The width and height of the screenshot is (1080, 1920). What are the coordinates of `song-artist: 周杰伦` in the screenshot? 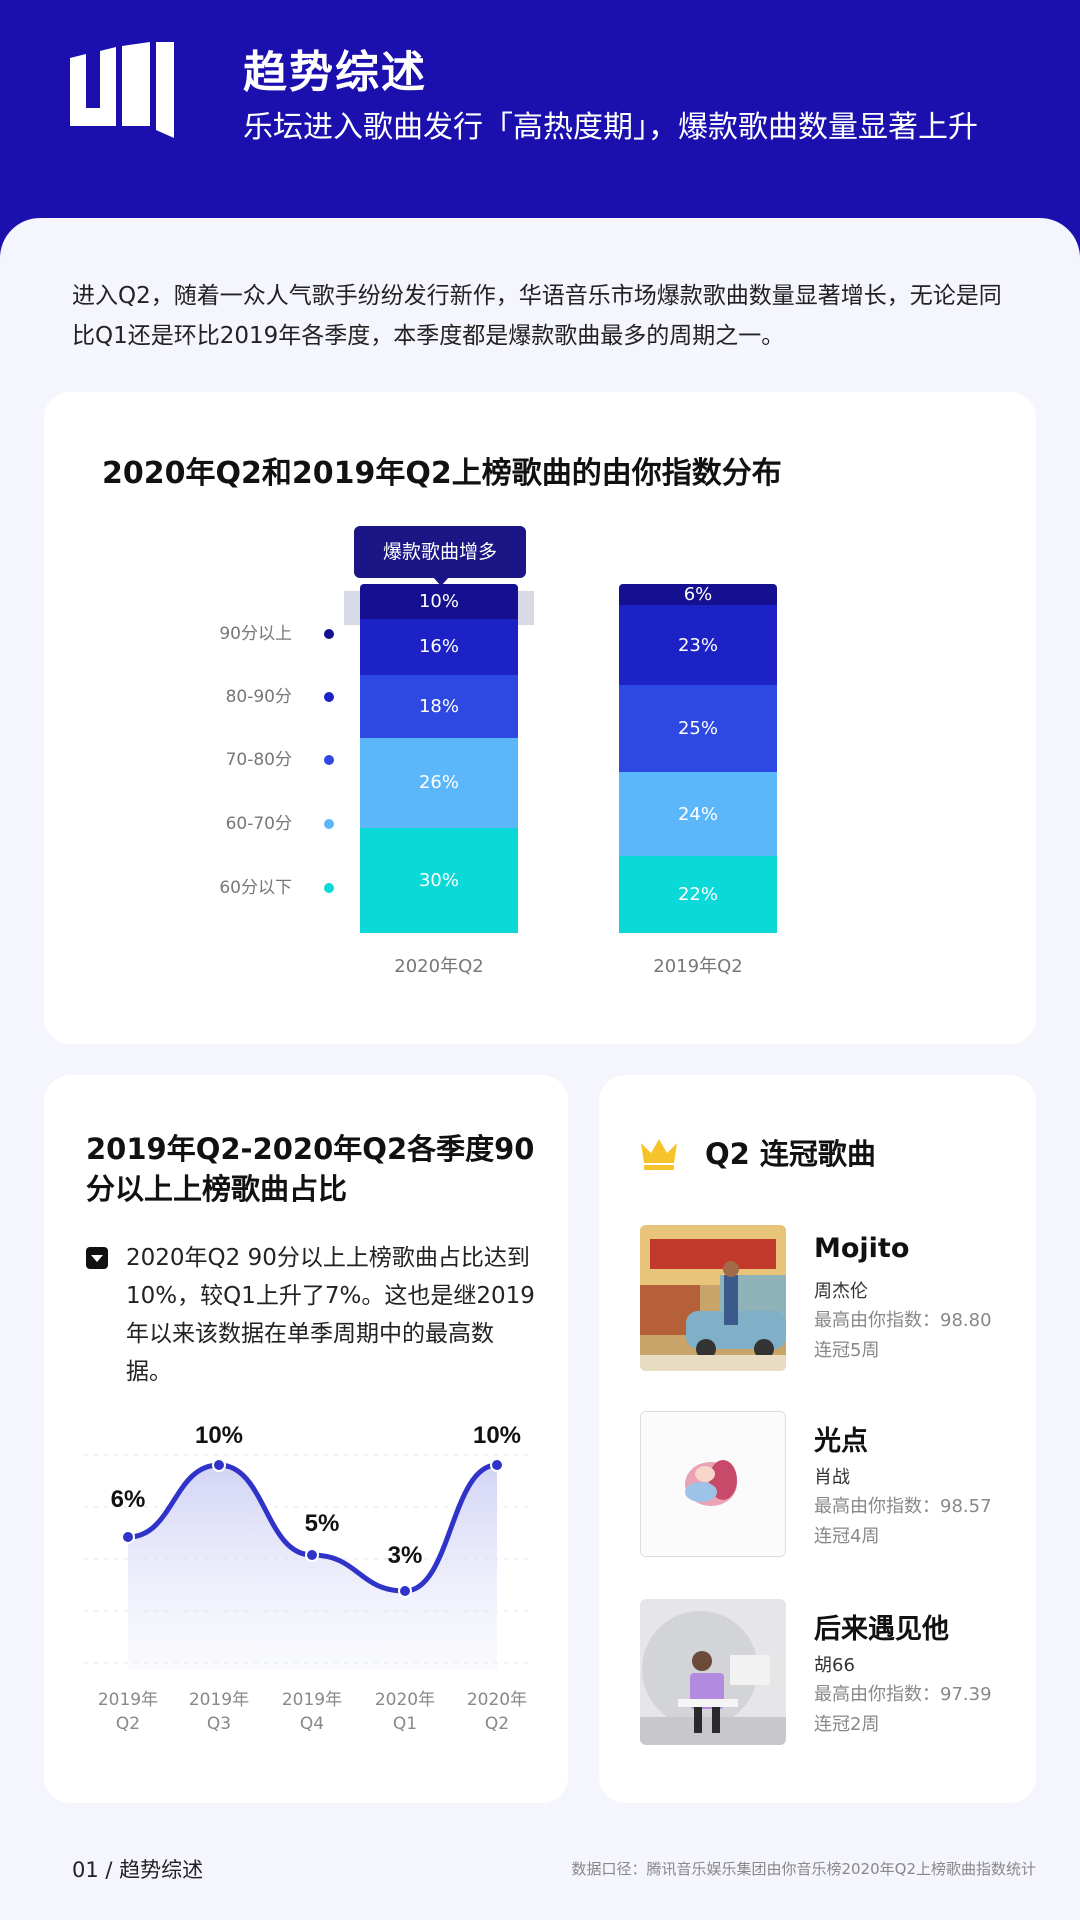 It's located at (841, 1291).